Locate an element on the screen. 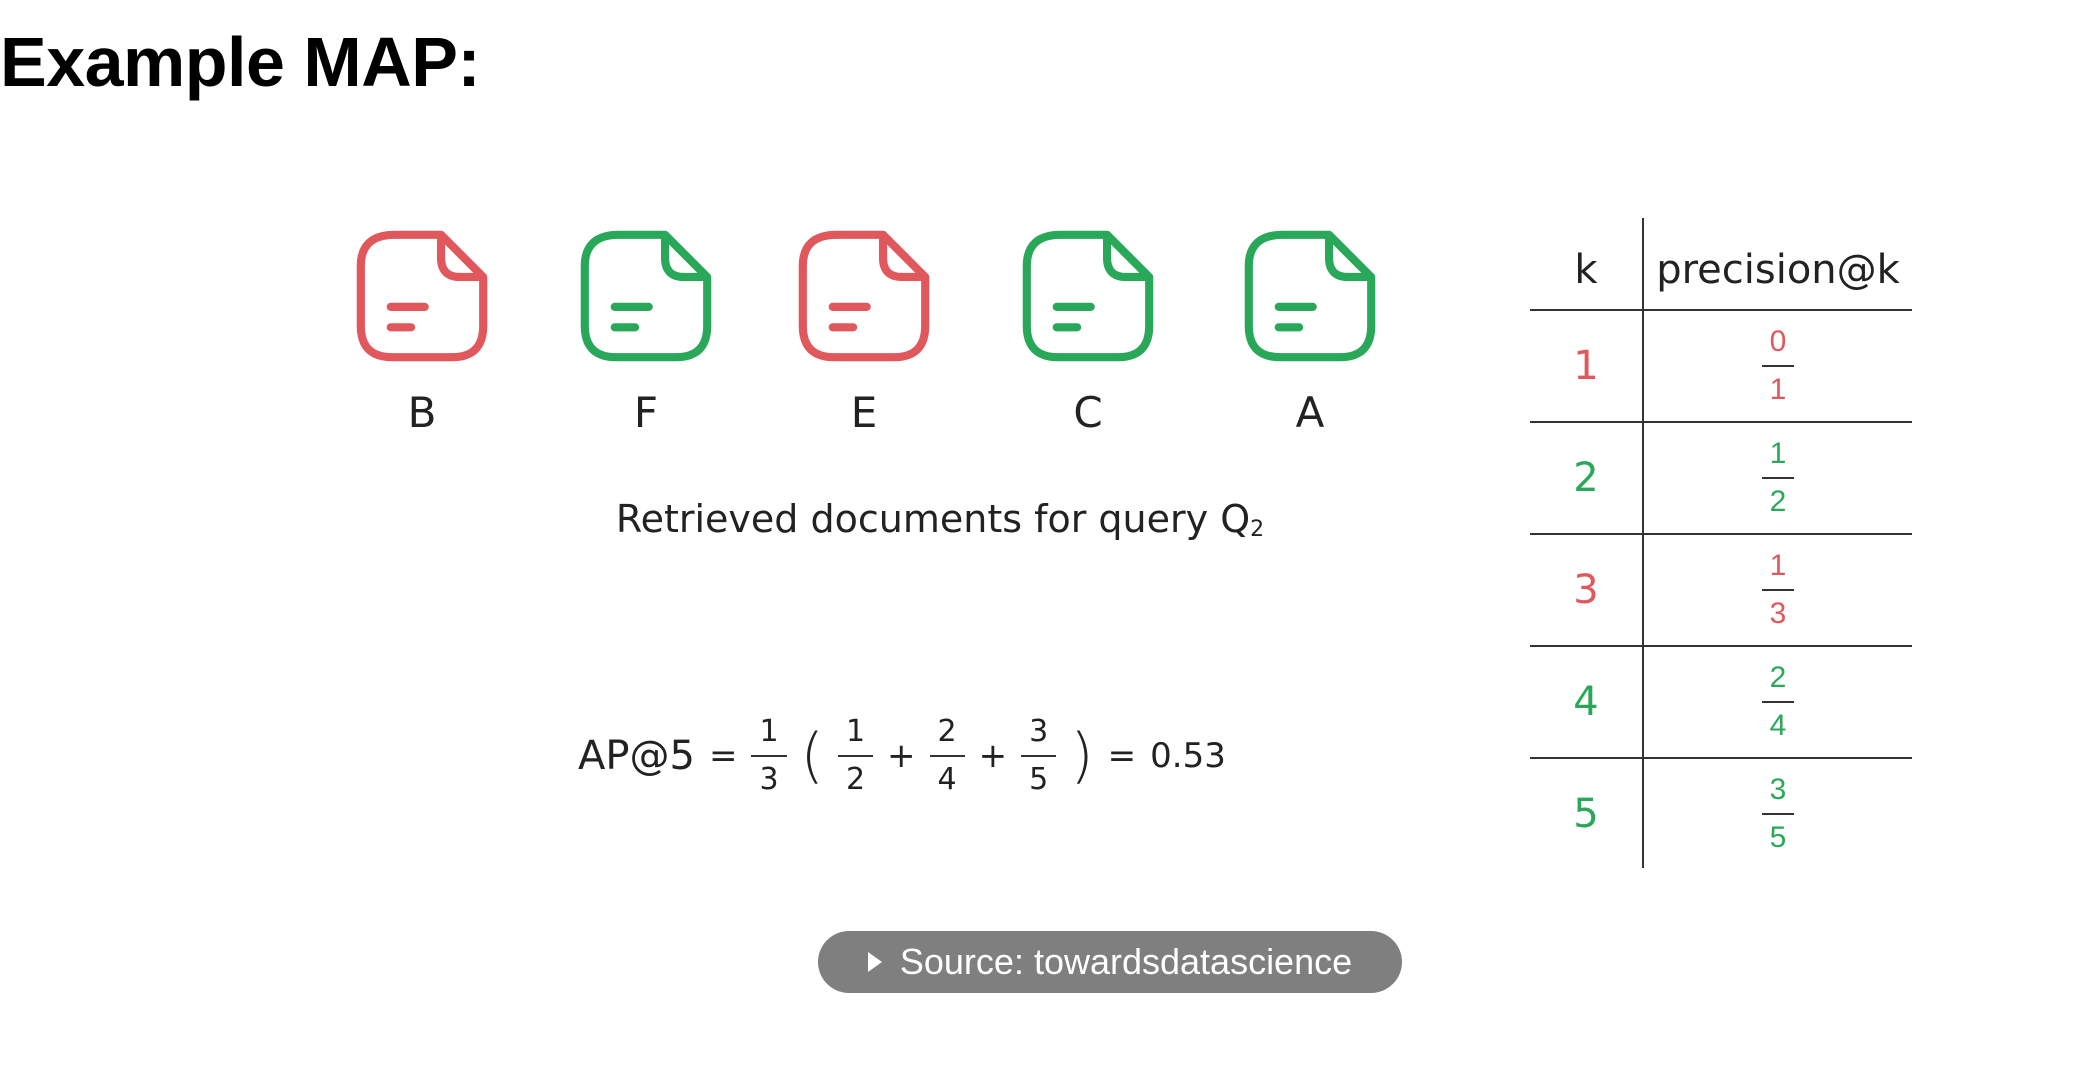 Image resolution: width=2089 pixels, height=1070 pixels. ap-formula: AP@5 = 1 3 ( 1 2 + 2 4 + 3 5 ) = 0.53 is located at coordinates (902, 756).